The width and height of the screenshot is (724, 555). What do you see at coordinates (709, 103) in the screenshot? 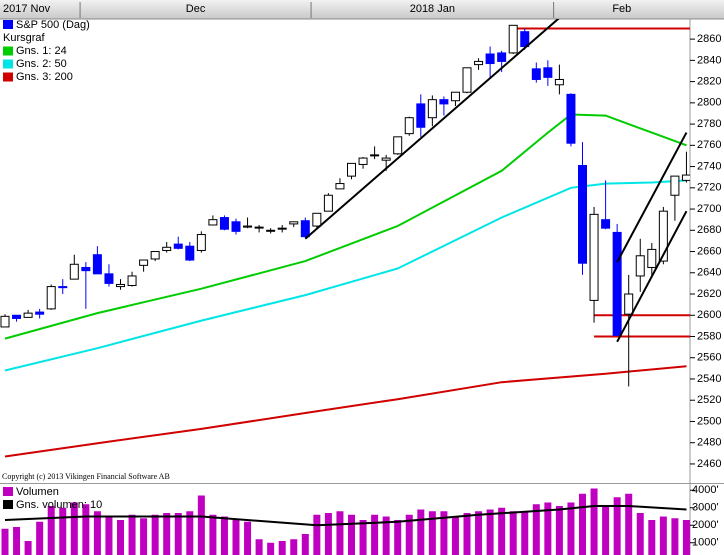
I see `y-tick-label: 2800` at bounding box center [709, 103].